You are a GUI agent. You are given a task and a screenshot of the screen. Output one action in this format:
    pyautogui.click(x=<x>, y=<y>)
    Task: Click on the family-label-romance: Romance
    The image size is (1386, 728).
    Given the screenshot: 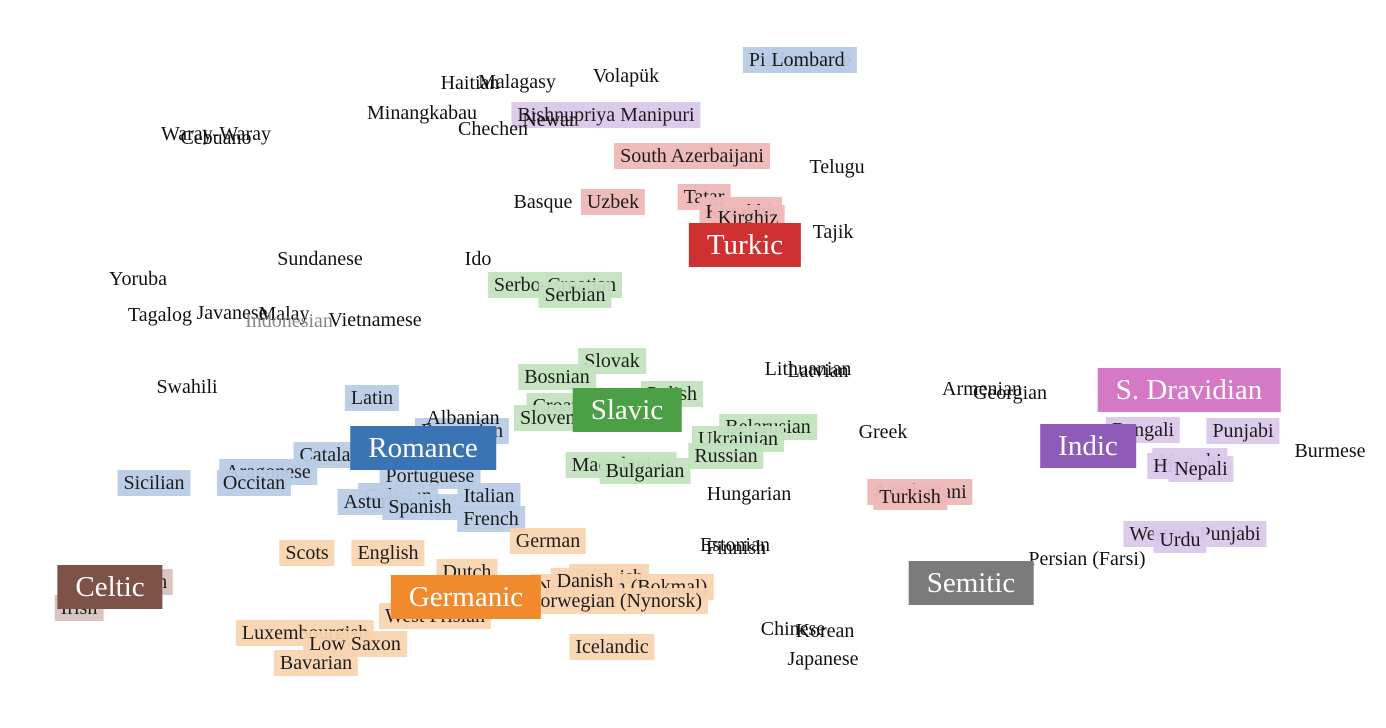 What is the action you would take?
    pyautogui.click(x=423, y=448)
    